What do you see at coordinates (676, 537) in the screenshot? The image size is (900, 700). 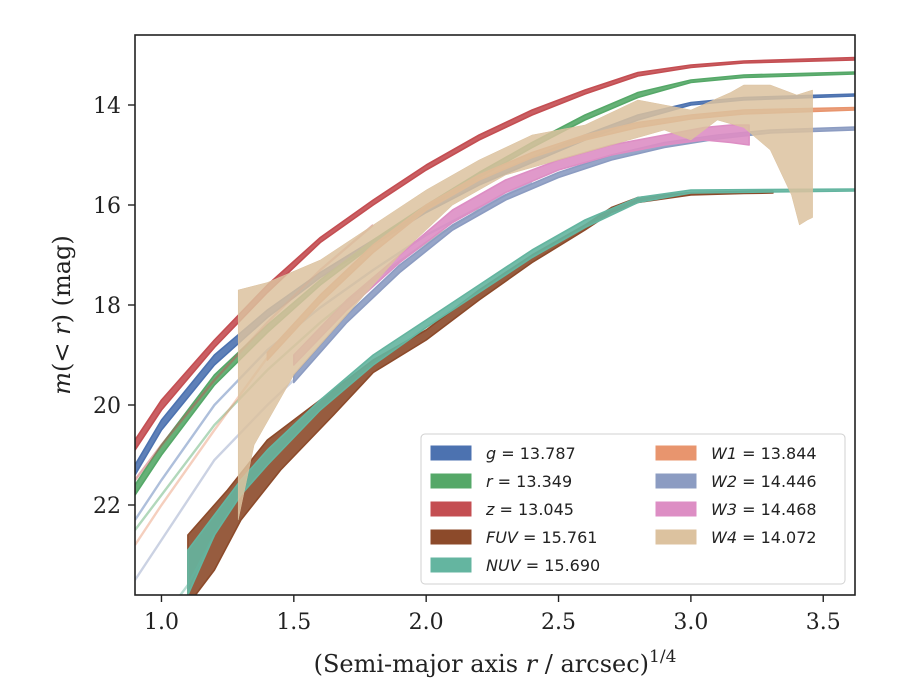 I see `legend-swatch-w4` at bounding box center [676, 537].